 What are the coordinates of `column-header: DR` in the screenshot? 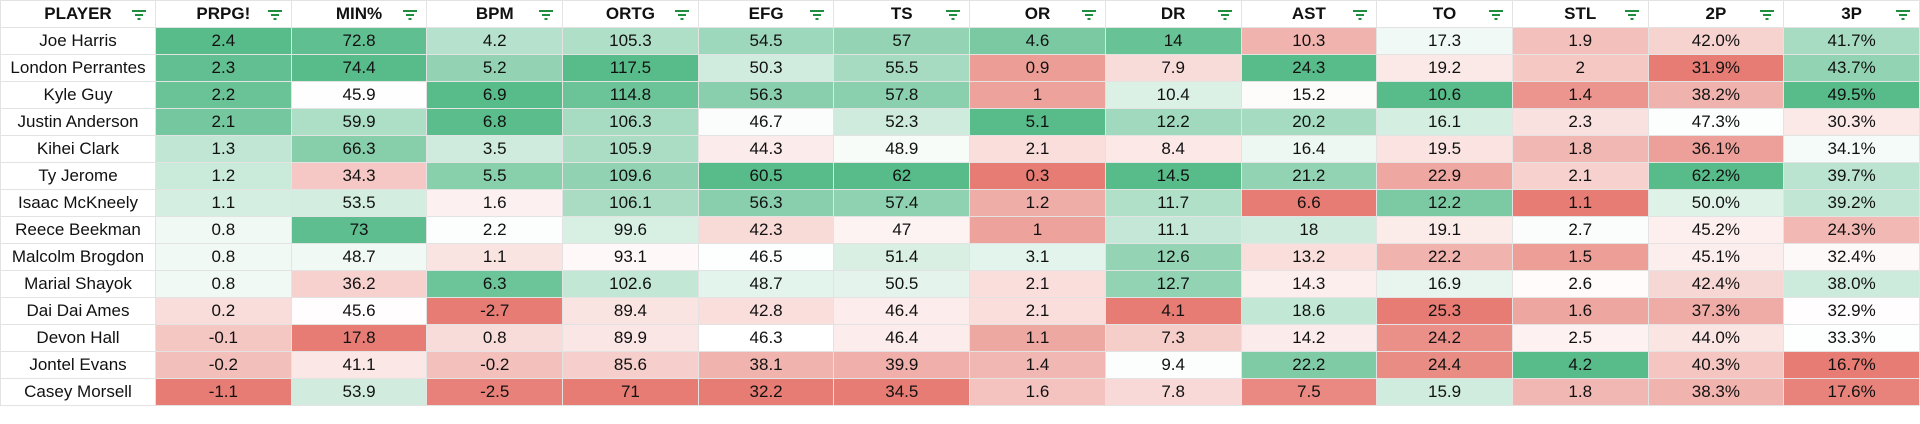 It's located at (1173, 14).